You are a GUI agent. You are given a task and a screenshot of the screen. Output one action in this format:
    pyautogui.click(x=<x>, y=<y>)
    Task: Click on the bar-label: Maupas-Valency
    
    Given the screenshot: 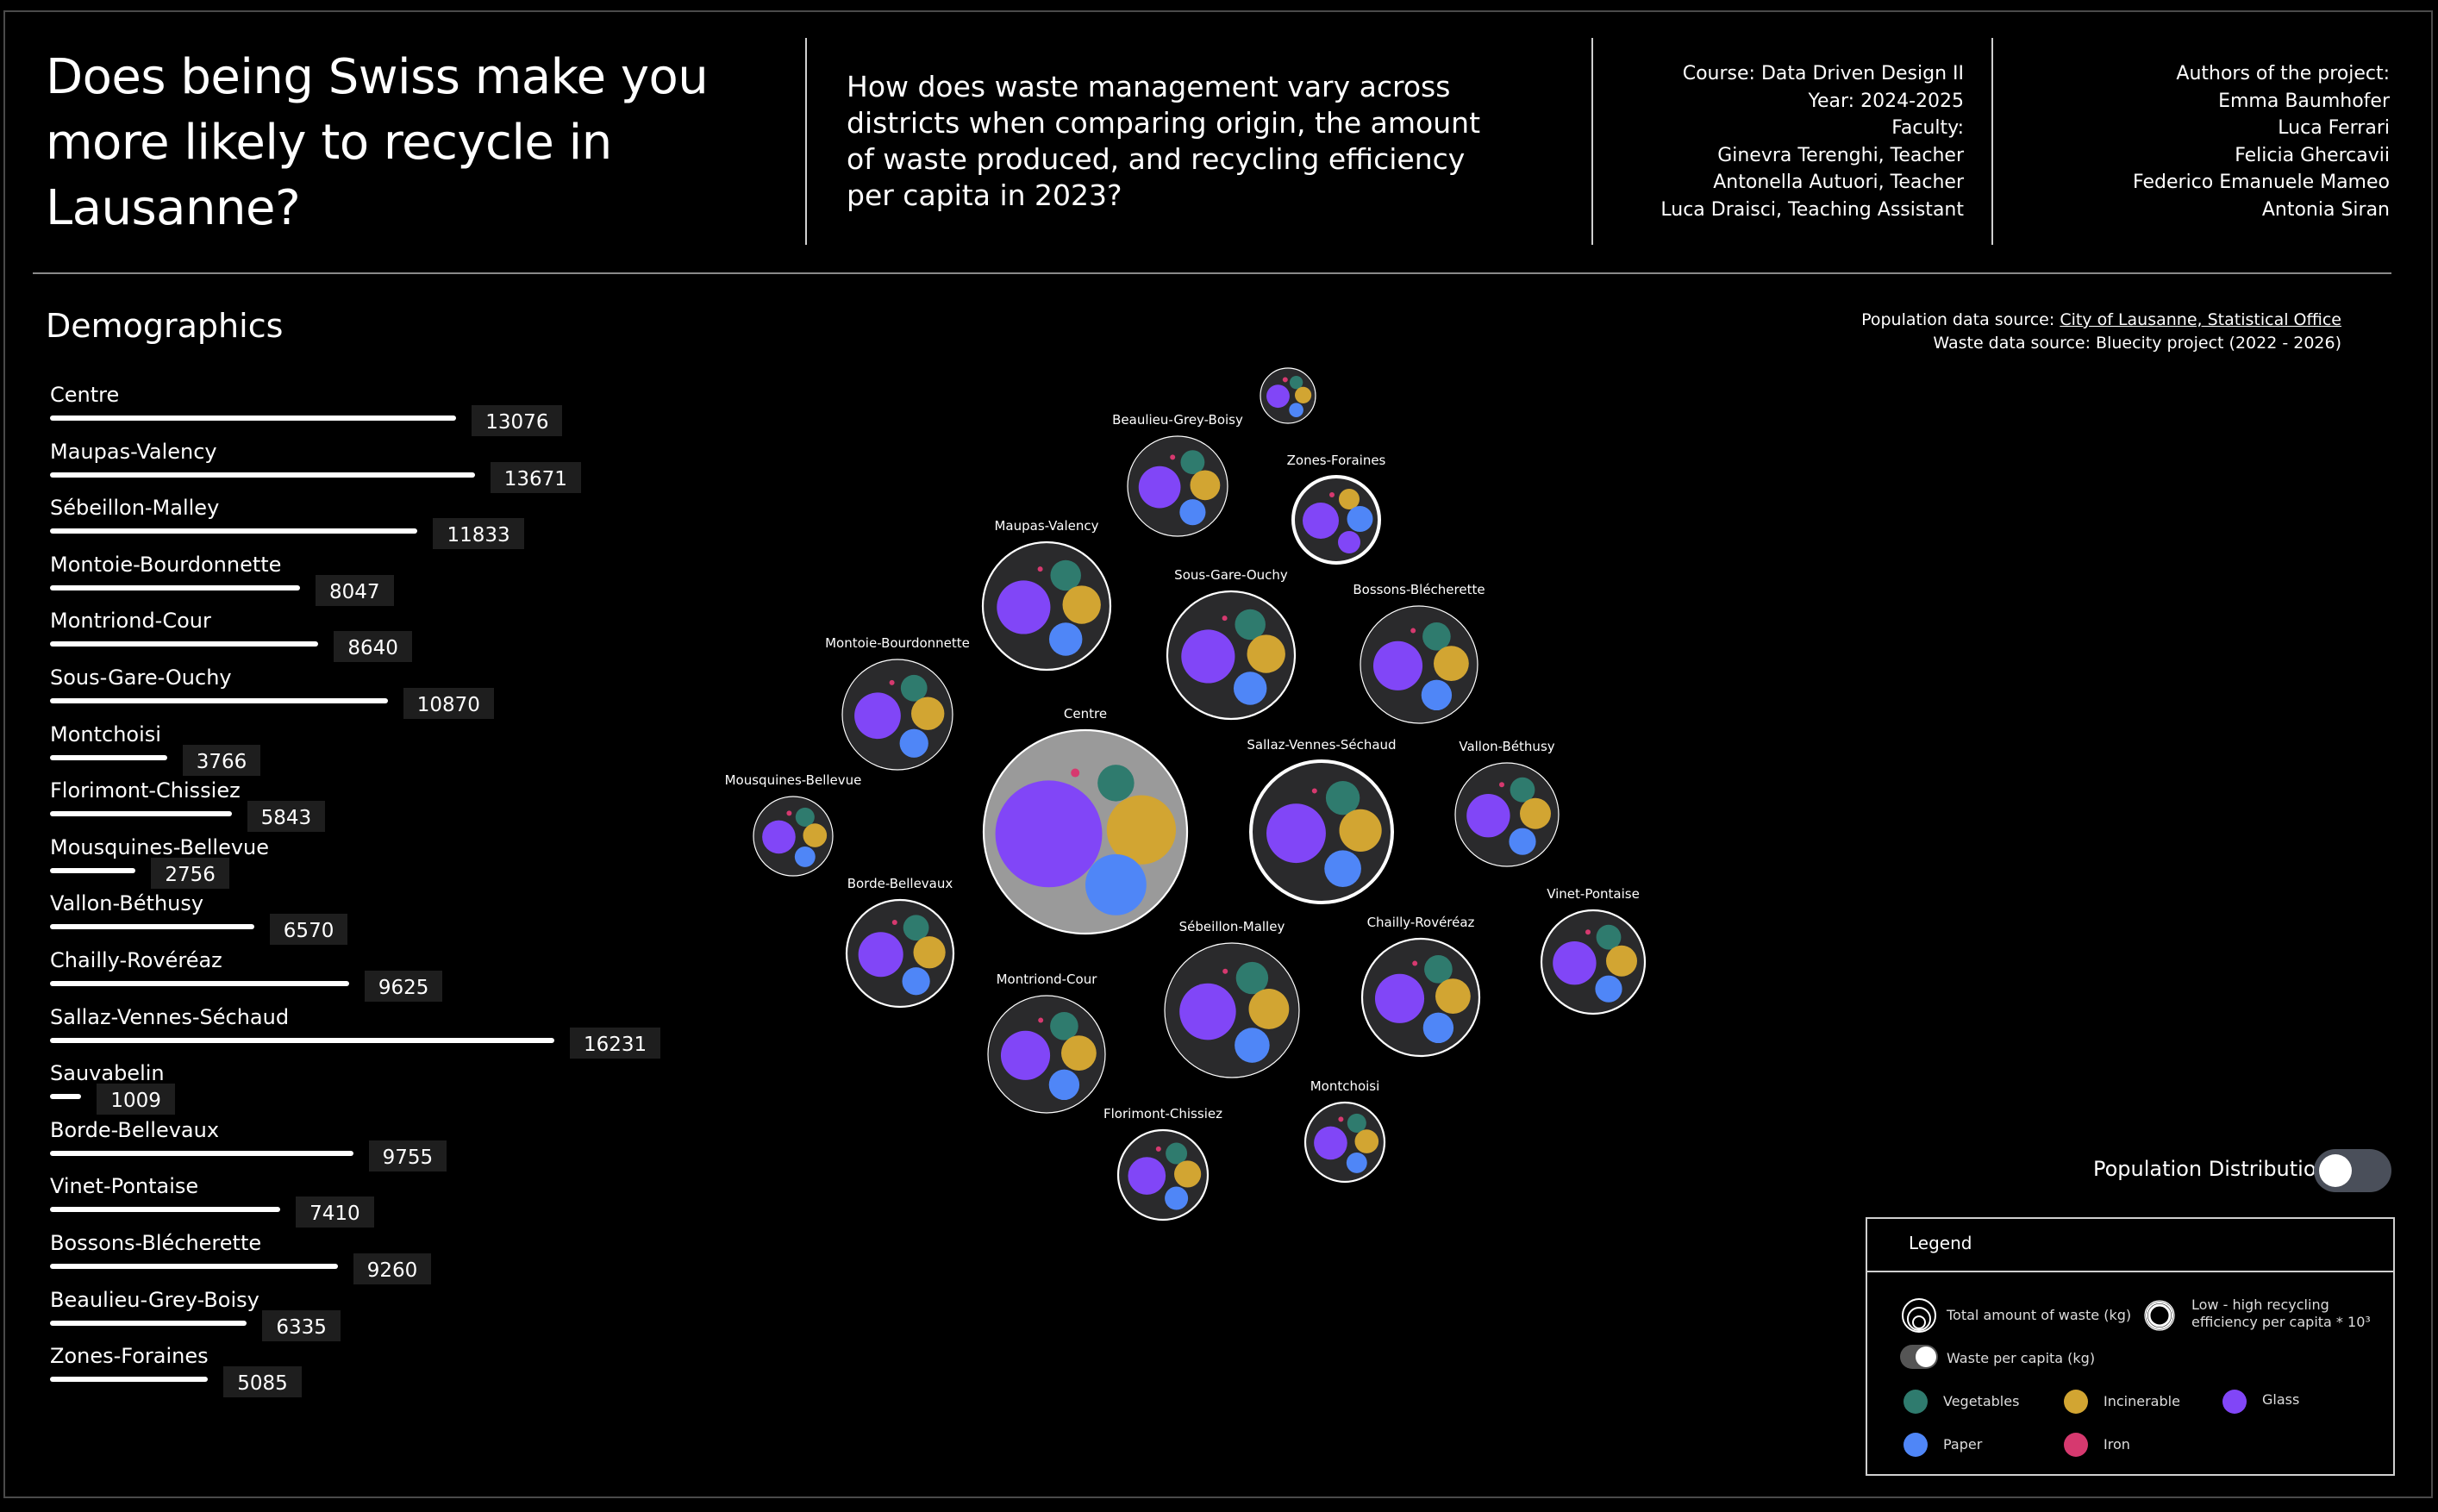 What is the action you would take?
    pyautogui.click(x=133, y=452)
    